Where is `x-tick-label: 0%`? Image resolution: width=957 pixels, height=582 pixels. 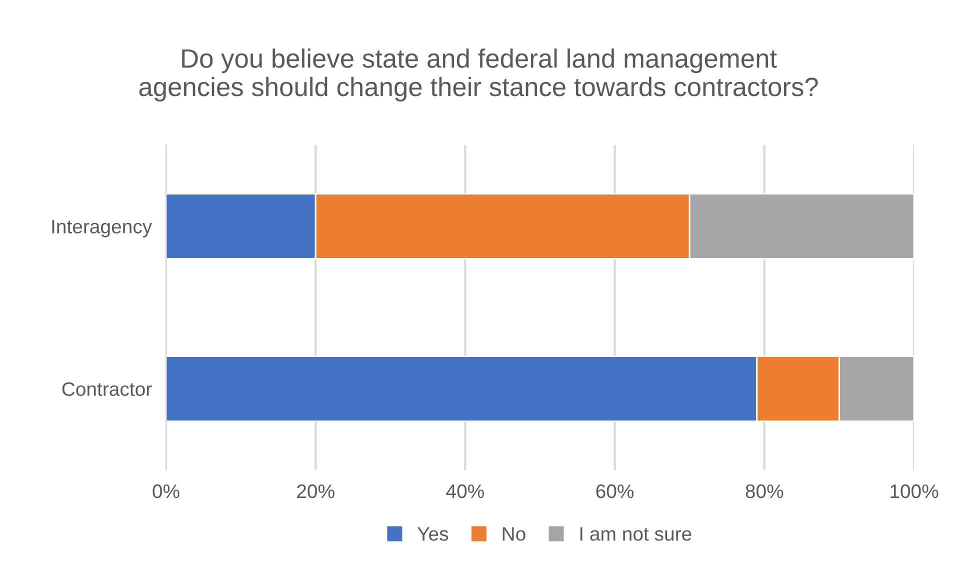 x-tick-label: 0% is located at coordinates (166, 491).